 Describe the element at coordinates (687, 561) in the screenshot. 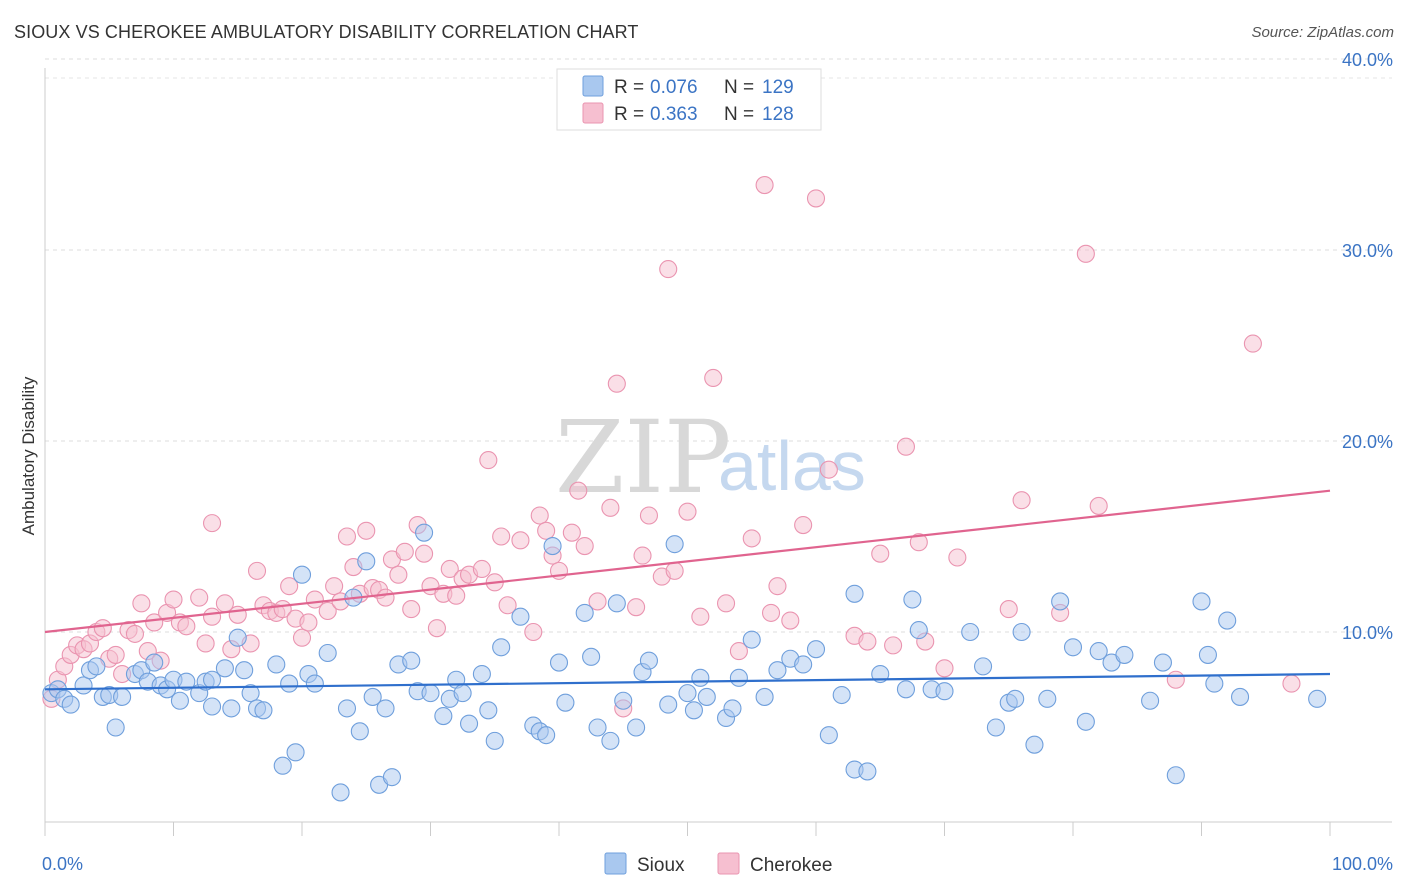

I see `trend-line-cherokee` at that location.